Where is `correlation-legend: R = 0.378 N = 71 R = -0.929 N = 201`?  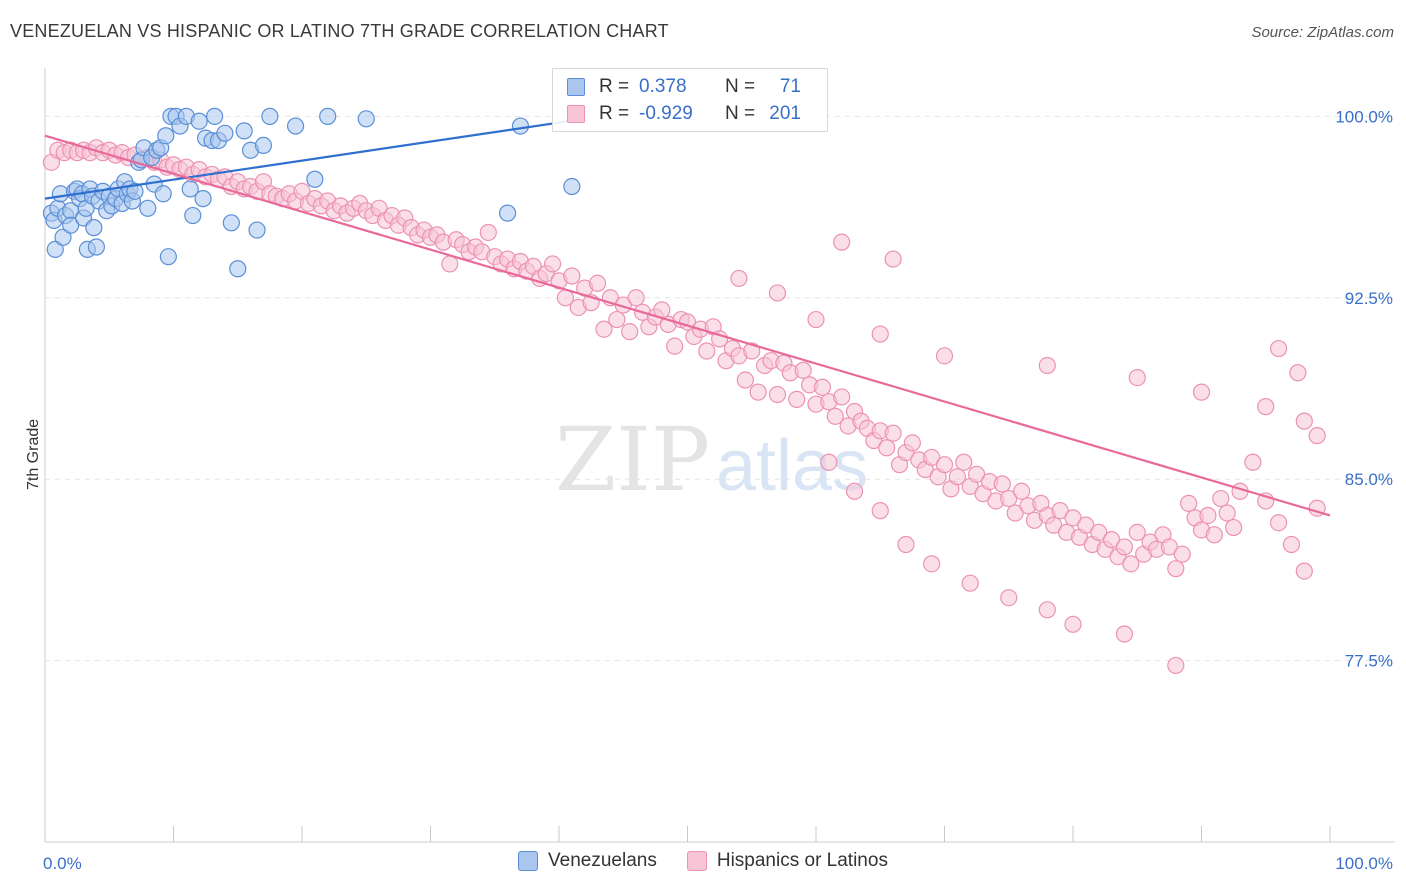 correlation-legend: R = 0.378 N = 71 R = -0.929 N = 201 is located at coordinates (690, 100).